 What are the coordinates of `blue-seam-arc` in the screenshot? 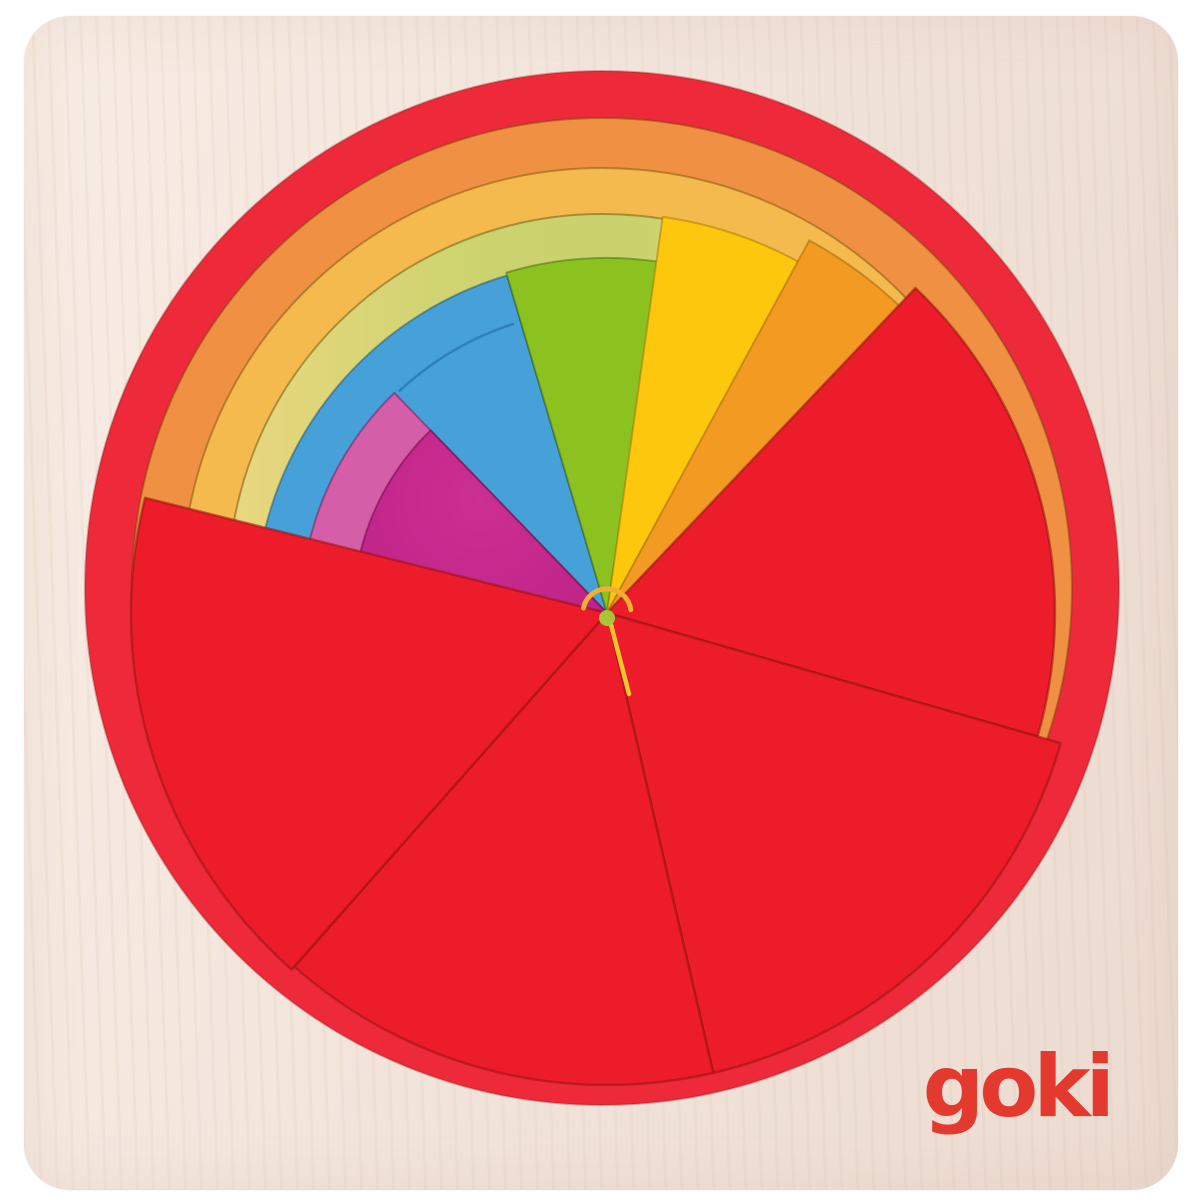 It's located at (456, 357).